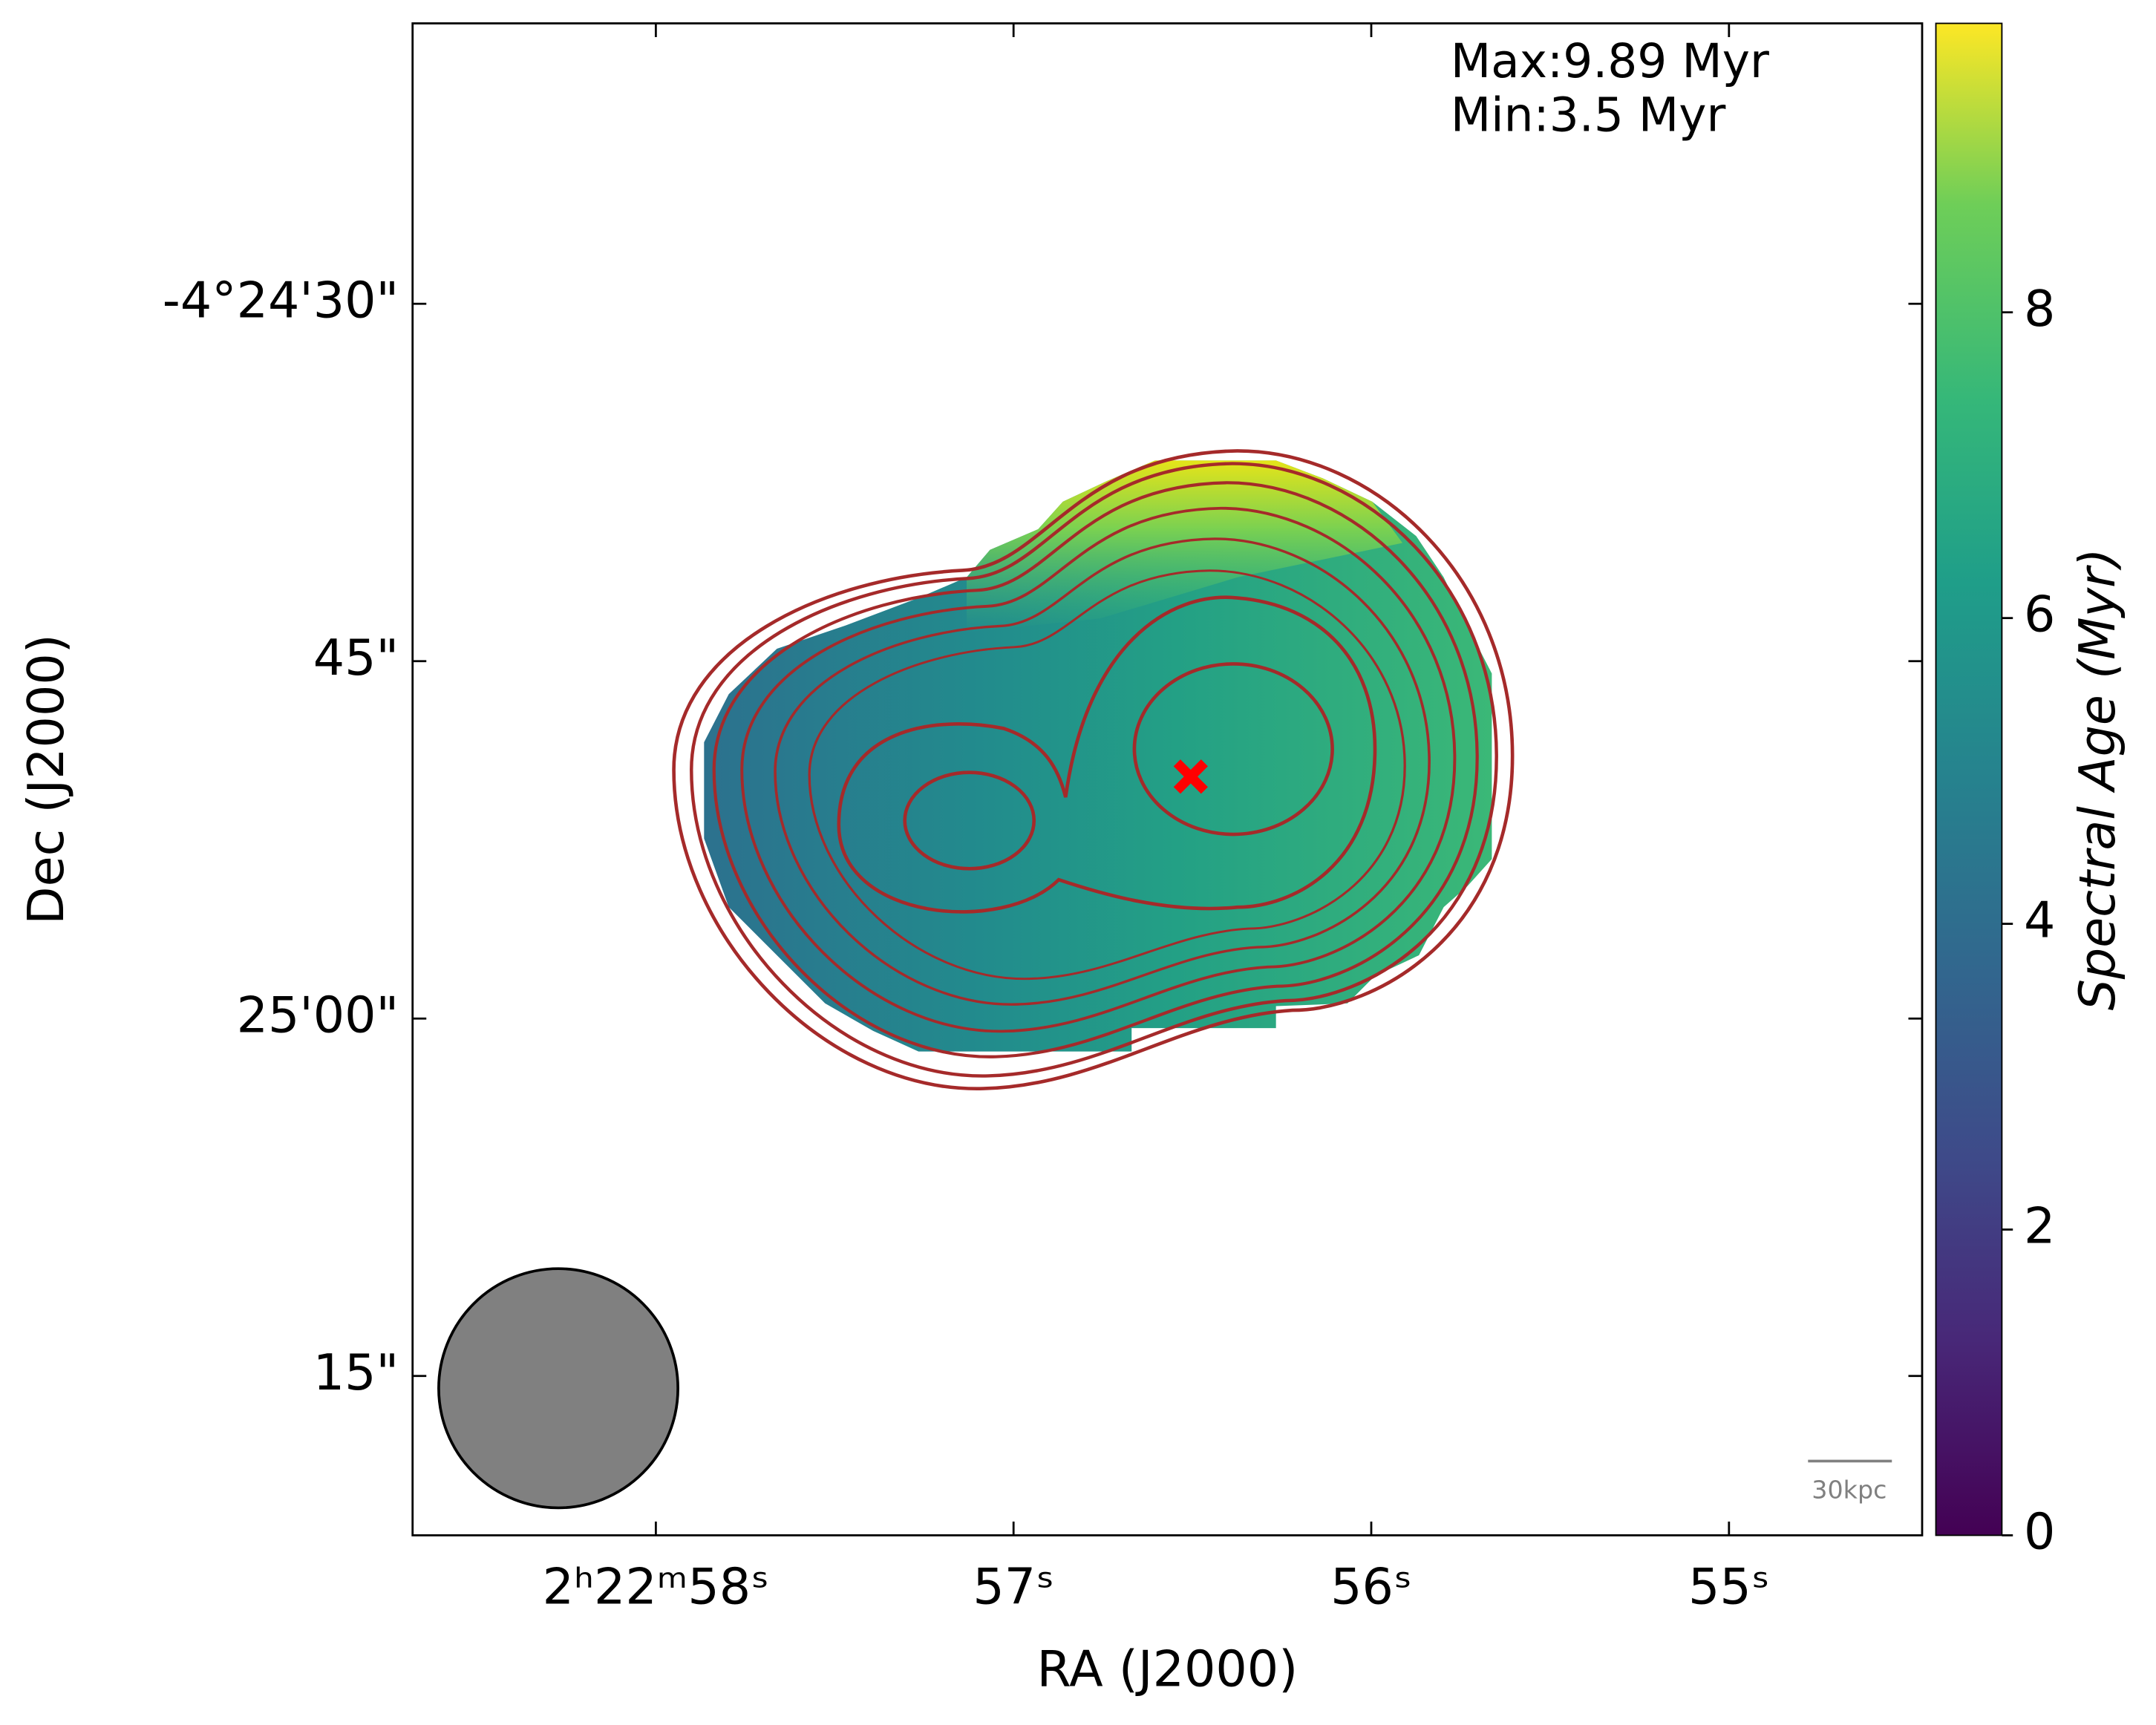 The height and width of the screenshot is (1725, 2156). I want to click on y-tick-label: 15", so click(356, 1372).